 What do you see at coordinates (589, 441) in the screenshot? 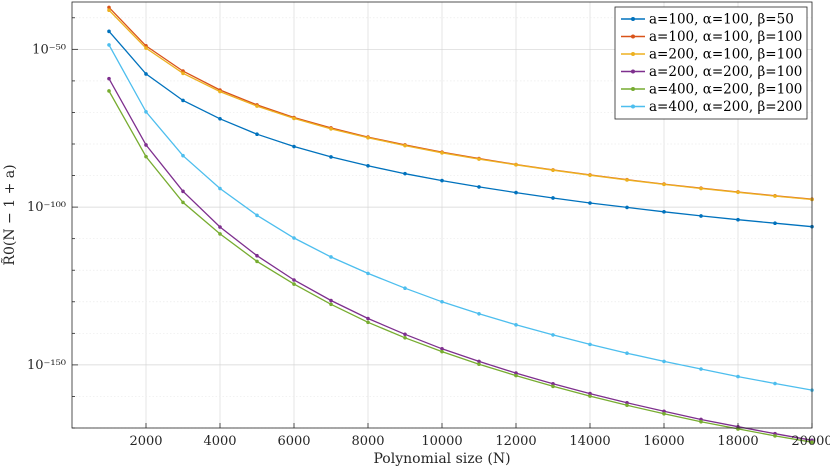
I see `x-tick-label: 14000` at bounding box center [589, 441].